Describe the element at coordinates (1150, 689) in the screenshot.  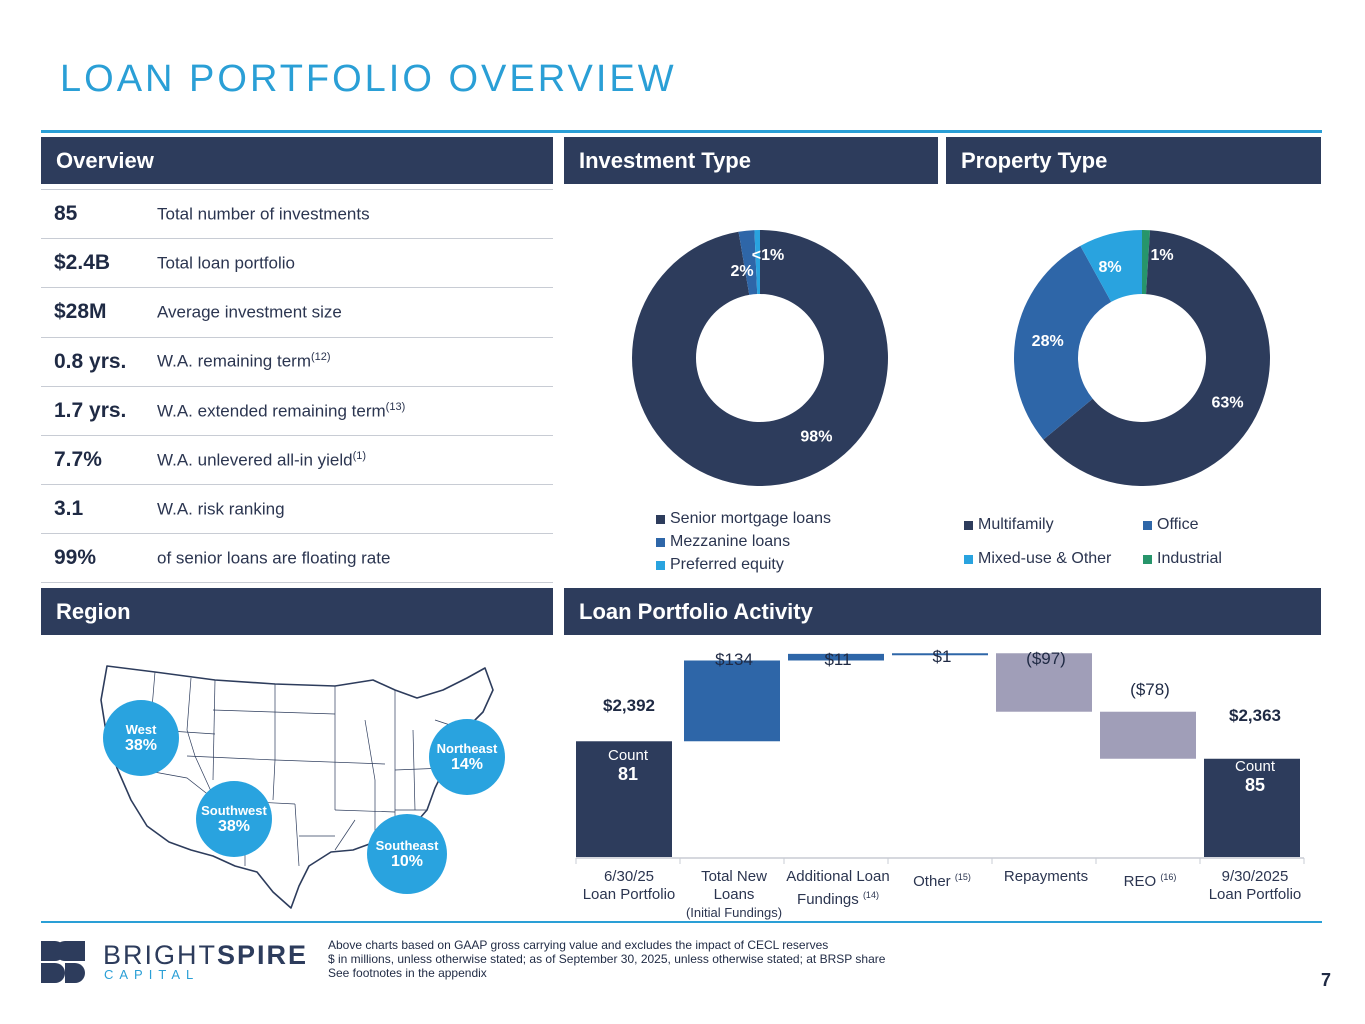
I see `wf-value-reo: ($78)` at that location.